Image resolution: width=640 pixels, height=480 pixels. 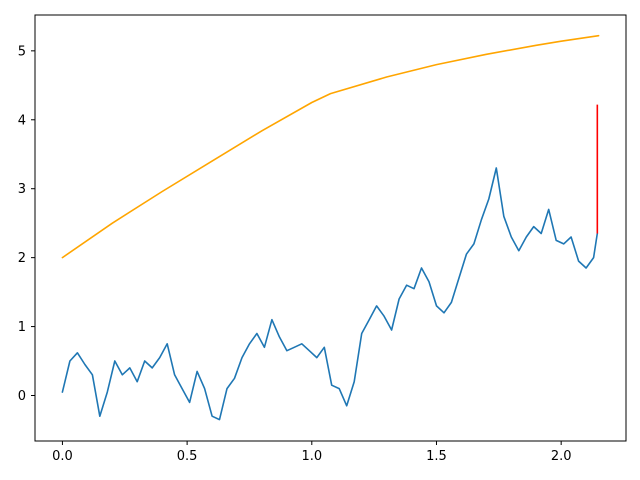 I want to click on x-tick-label: 0.0, so click(x=62, y=456).